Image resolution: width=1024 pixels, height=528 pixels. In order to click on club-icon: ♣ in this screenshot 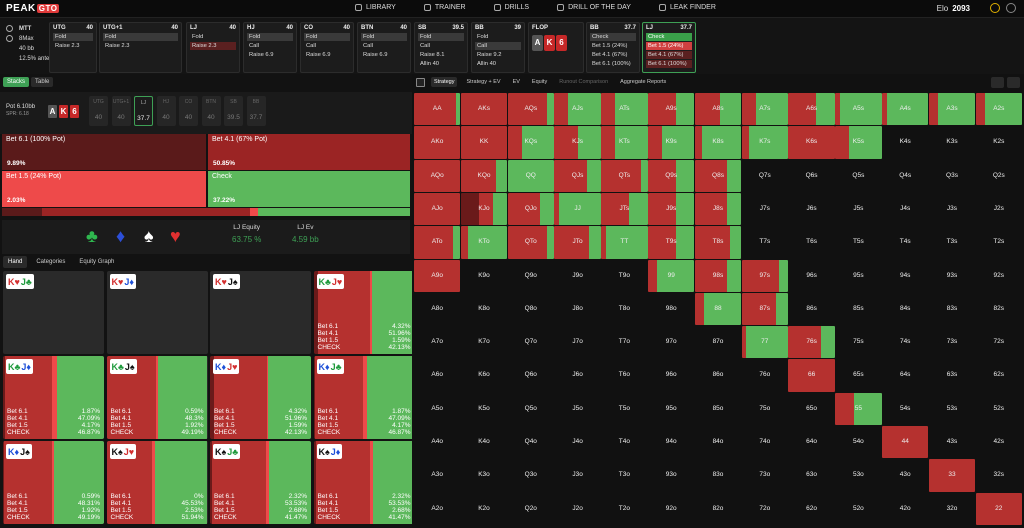, I will do `click(92, 236)`.